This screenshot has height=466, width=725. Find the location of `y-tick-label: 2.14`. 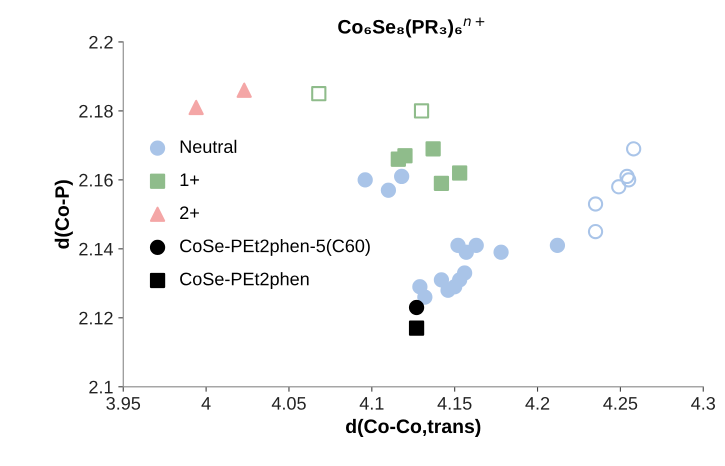

y-tick-label: 2.14 is located at coordinates (96, 249).